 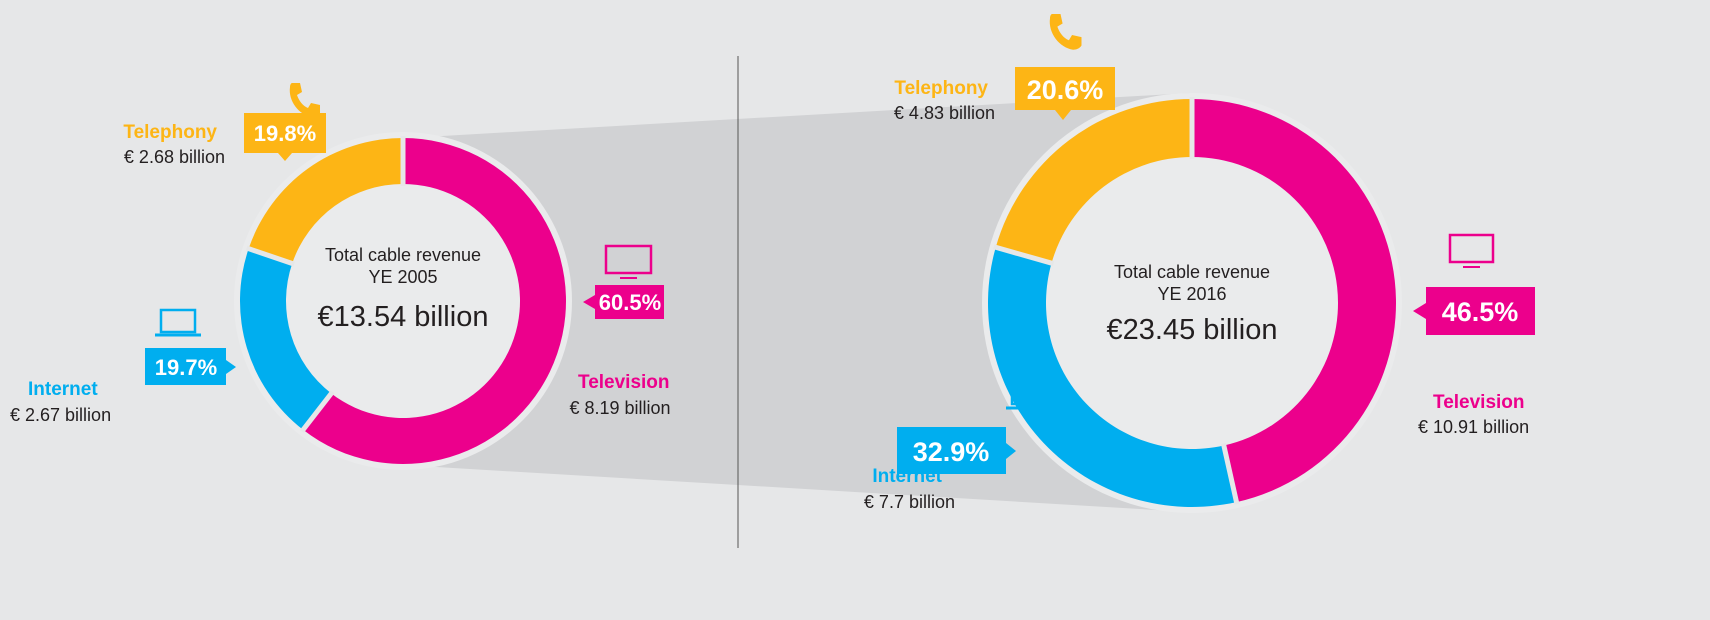 I want to click on internet-label: Internet, so click(x=63, y=389).